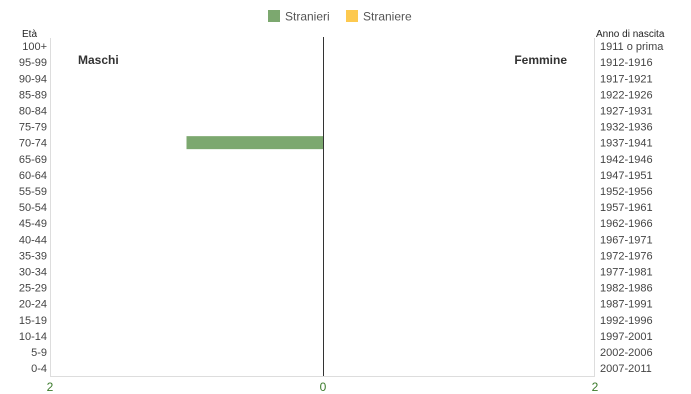 The image size is (691, 394). Describe the element at coordinates (33, 240) in the screenshot. I see `age-tick-label: 40-44` at that location.